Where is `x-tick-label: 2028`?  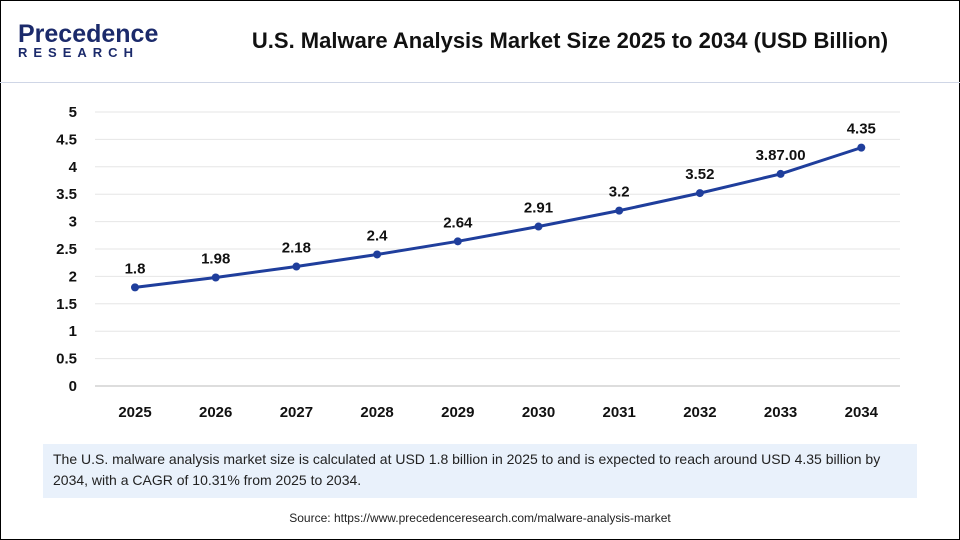 x-tick-label: 2028 is located at coordinates (376, 412).